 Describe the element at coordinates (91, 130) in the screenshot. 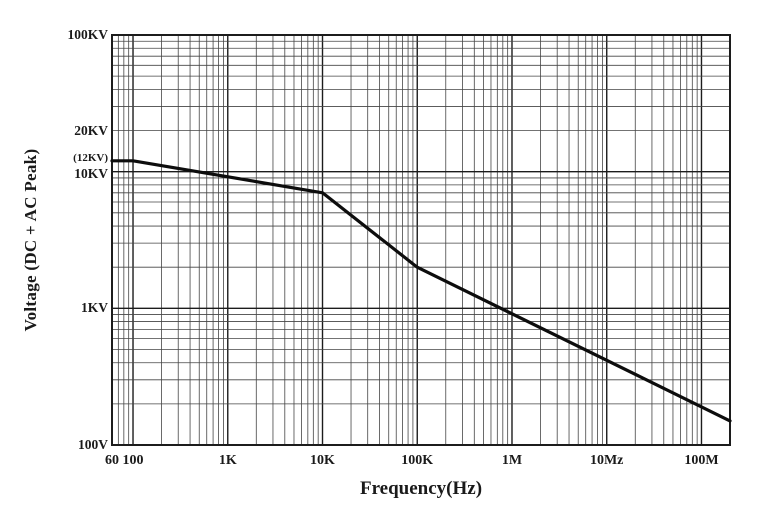

I see `y-tick-label: 20KV` at that location.